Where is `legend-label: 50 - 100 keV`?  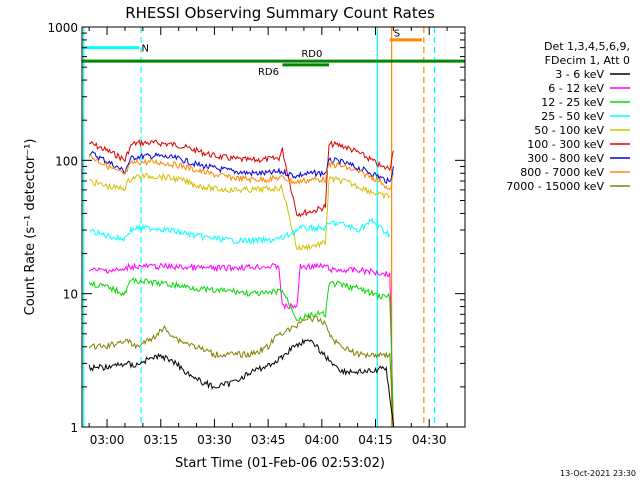
legend-label: 50 - 100 keV is located at coordinates (569, 130).